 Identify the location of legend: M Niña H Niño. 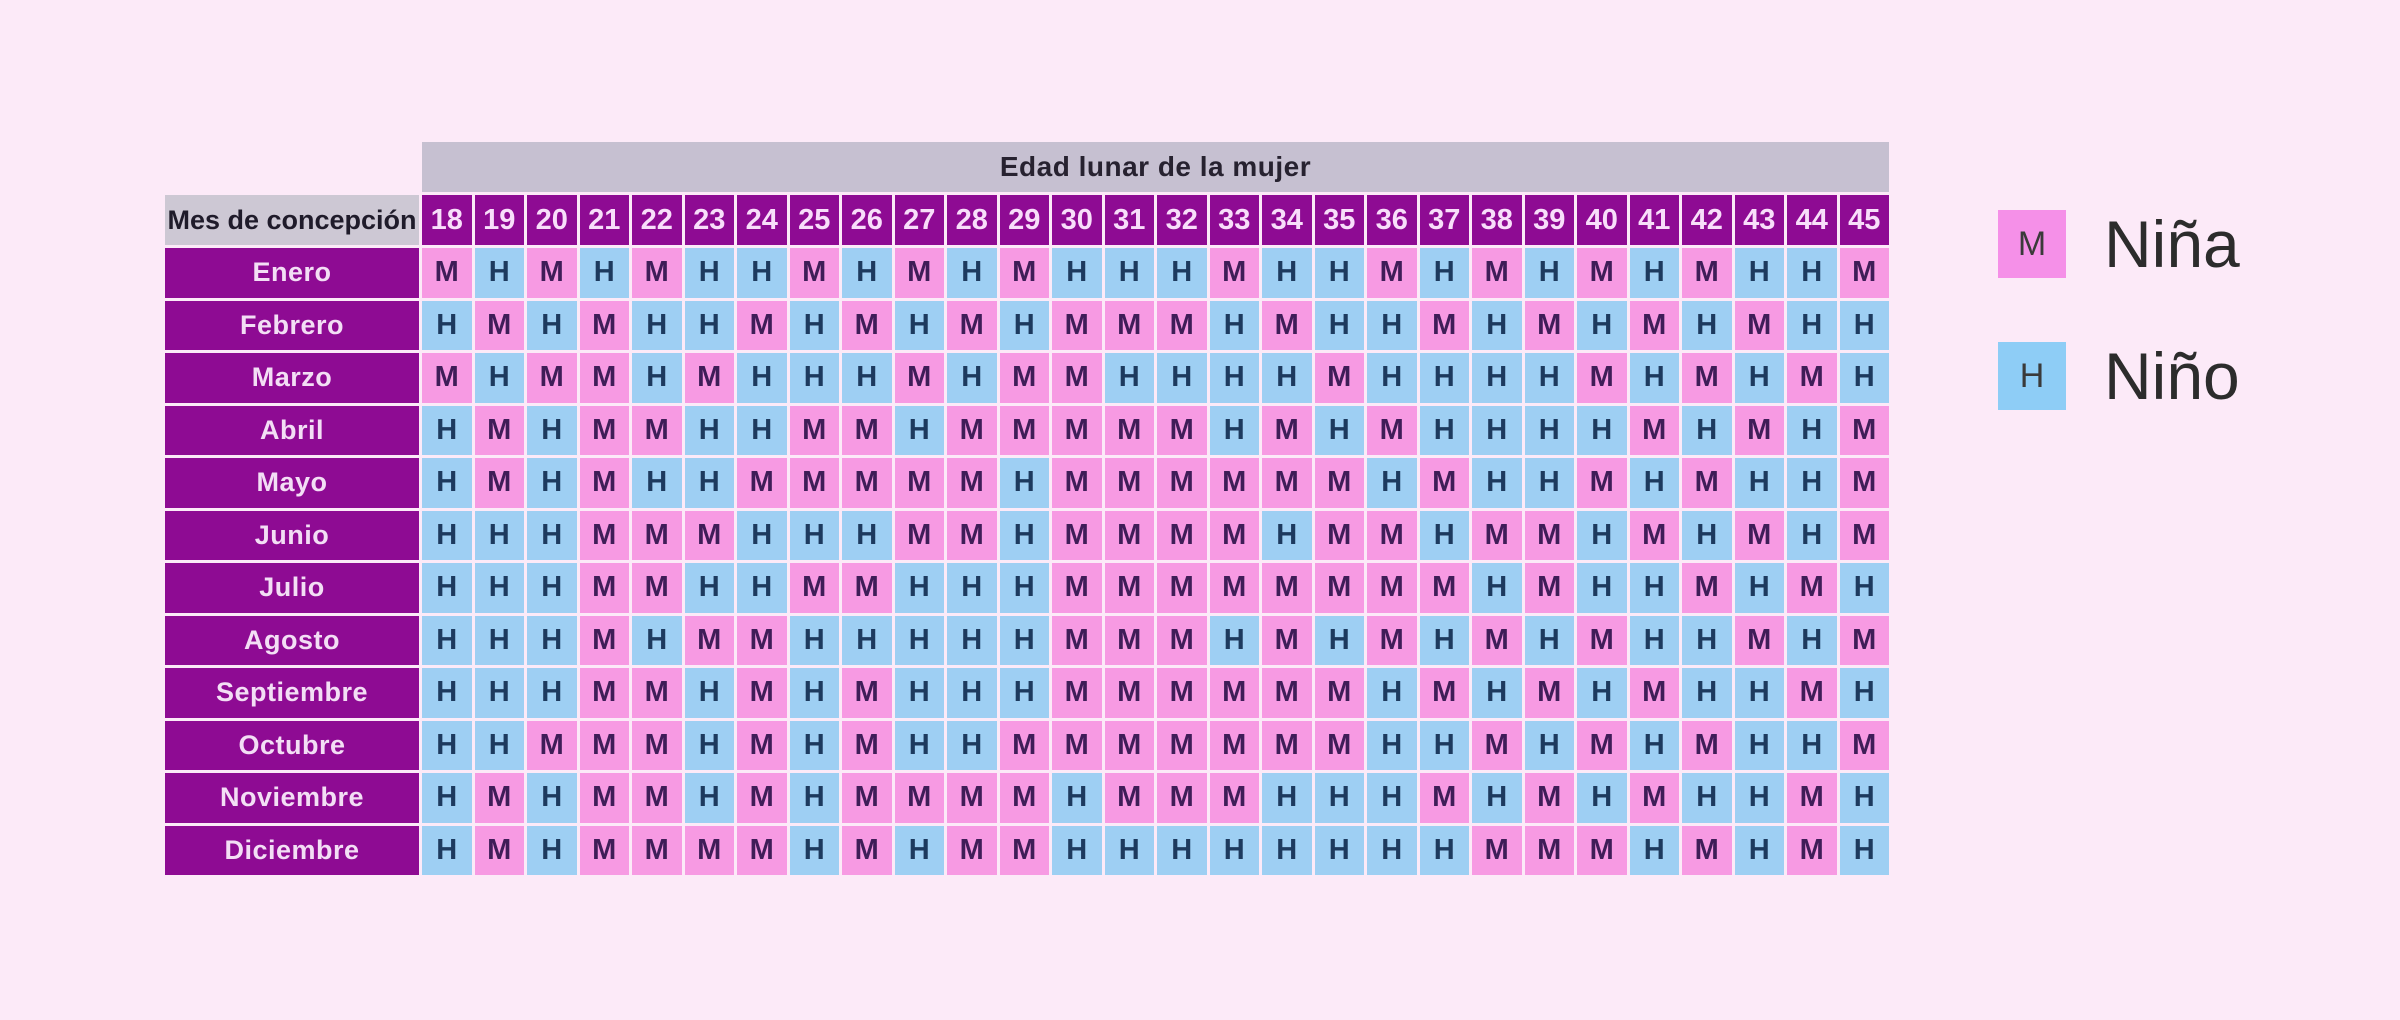
(2119, 310).